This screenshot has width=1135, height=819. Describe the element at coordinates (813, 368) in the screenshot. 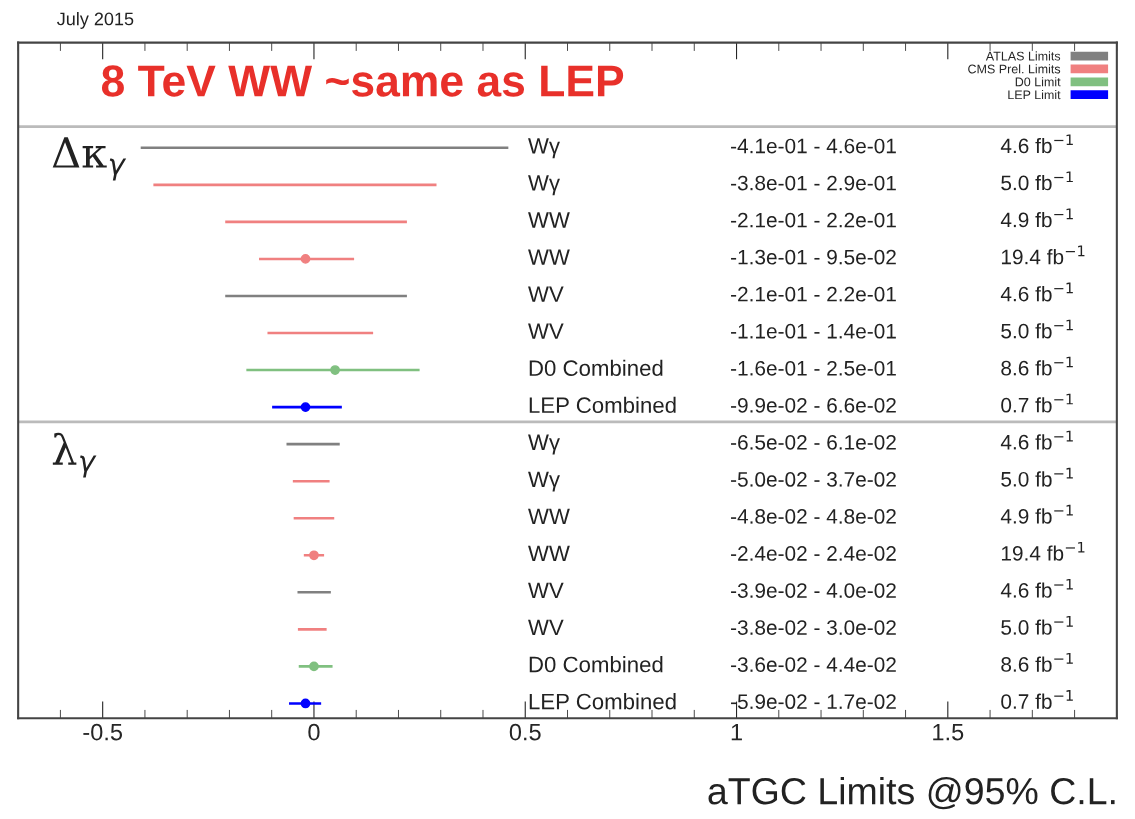

I see `annotation: -1.6e-01 - 2.5e-01` at that location.